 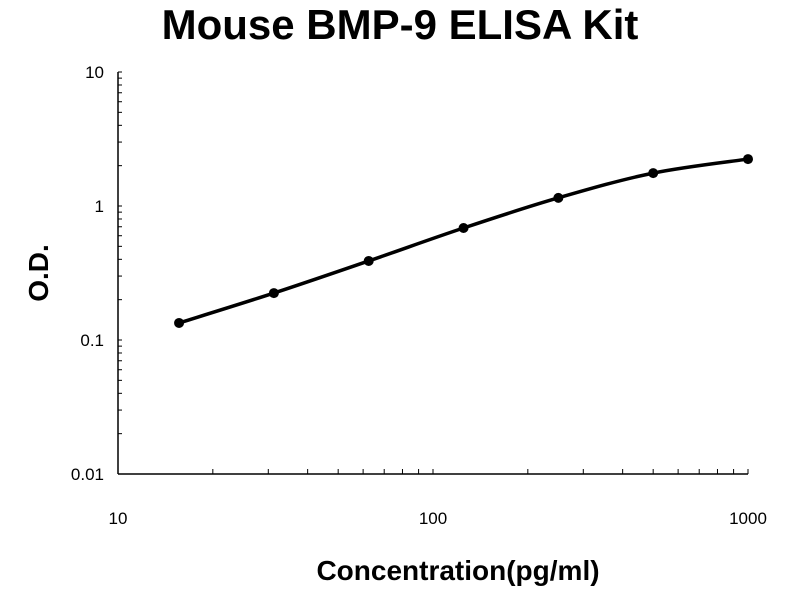 What do you see at coordinates (94, 72) in the screenshot?
I see `y-tick-label: 10` at bounding box center [94, 72].